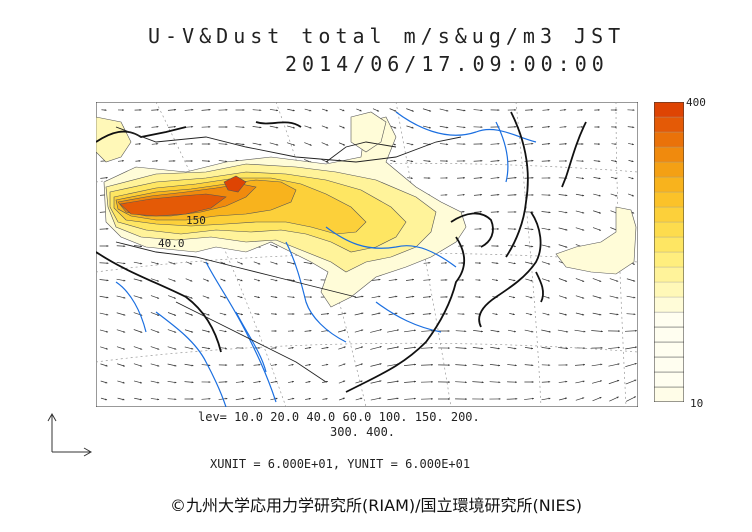  Describe the element at coordinates (596, 240) in the screenshot. I see `dust-level-10-pacific` at that location.